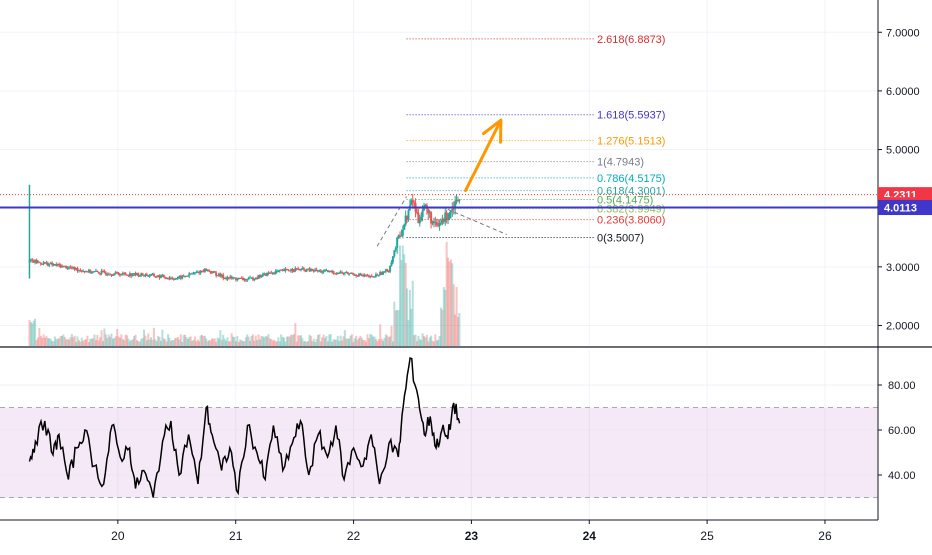 Image resolution: width=932 pixels, height=555 pixels. What do you see at coordinates (472, 536) in the screenshot?
I see `time-axis-label: 23` at bounding box center [472, 536].